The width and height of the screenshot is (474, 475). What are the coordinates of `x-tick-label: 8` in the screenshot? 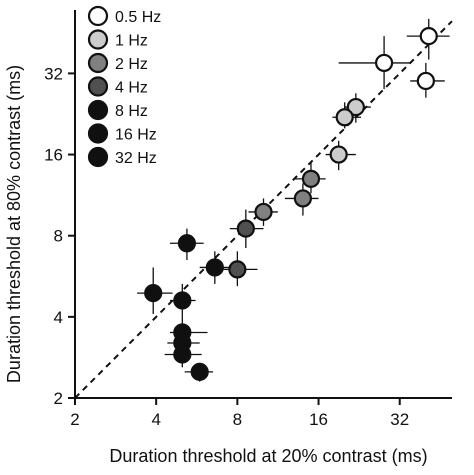 It's located at (237, 419).